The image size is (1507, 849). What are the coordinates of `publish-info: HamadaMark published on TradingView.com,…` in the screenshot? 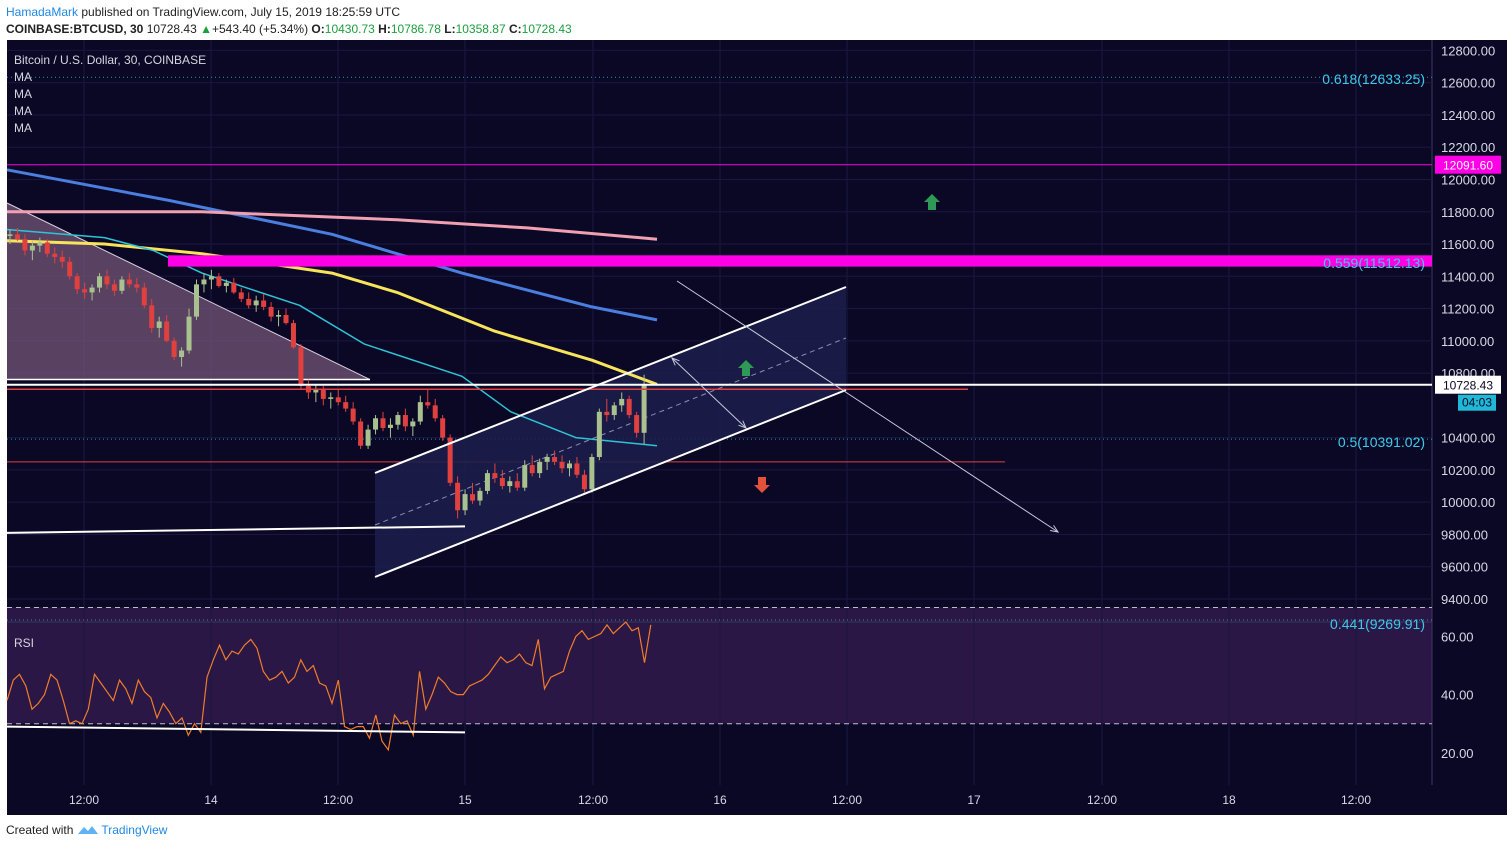 It's located at (203, 12).